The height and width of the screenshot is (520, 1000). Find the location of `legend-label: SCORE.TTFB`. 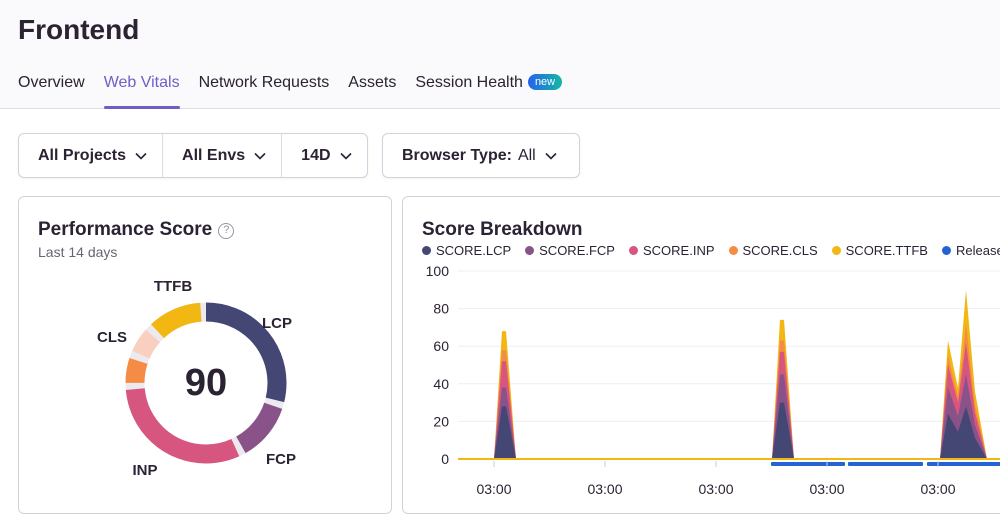

legend-label: SCORE.TTFB is located at coordinates (886, 250).